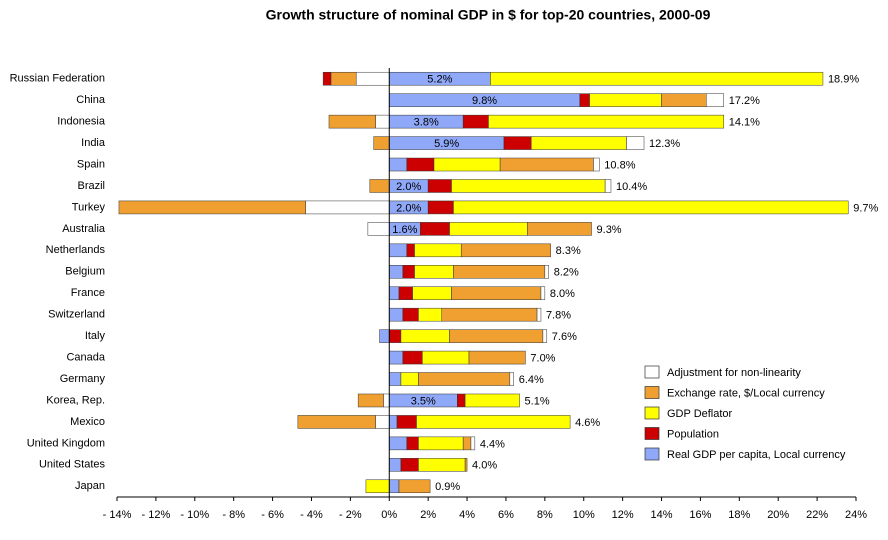 The height and width of the screenshot is (540, 888). Describe the element at coordinates (623, 515) in the screenshot. I see `x-tick-label: 12%` at that location.